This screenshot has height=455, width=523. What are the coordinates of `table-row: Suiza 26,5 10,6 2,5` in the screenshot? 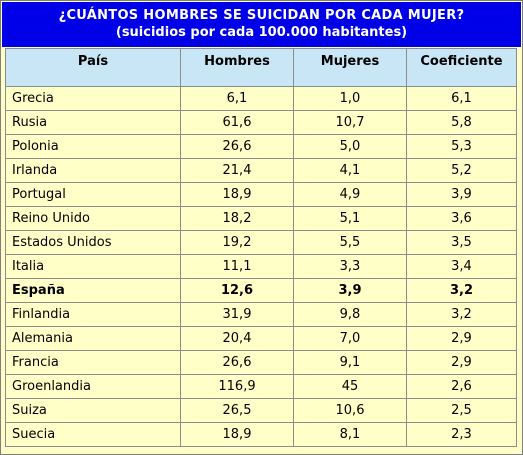 It's located at (261, 410).